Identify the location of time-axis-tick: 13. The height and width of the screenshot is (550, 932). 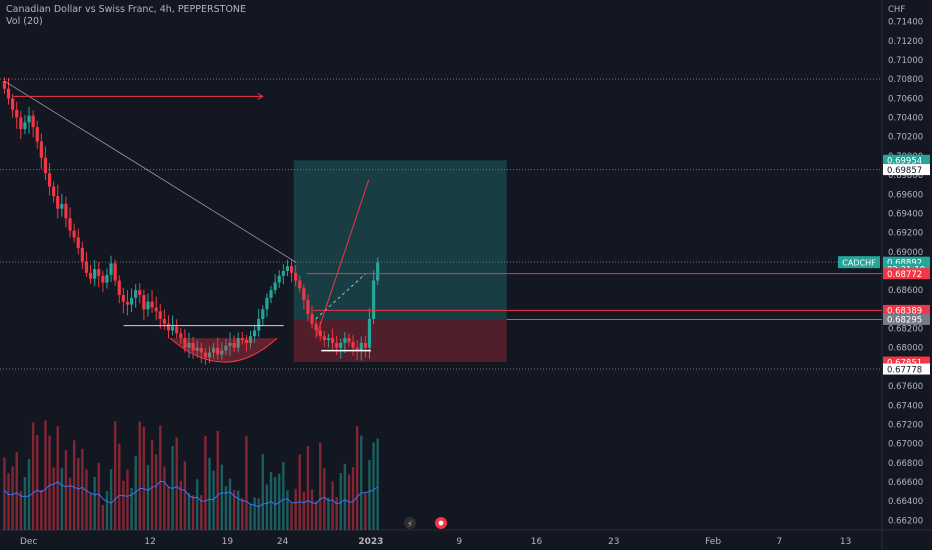
(845, 542).